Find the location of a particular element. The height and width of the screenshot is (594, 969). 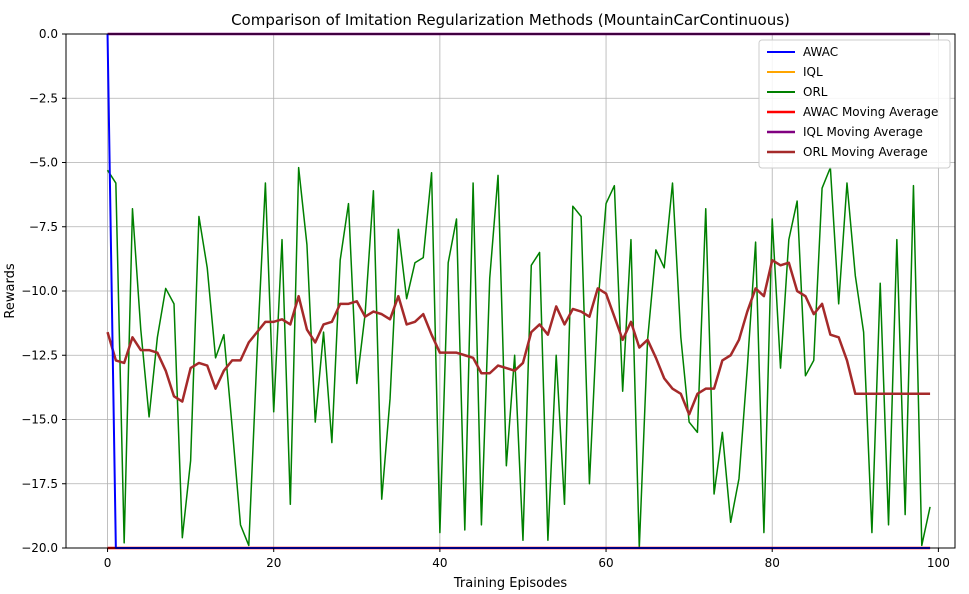

y-tick-label: −2.5 is located at coordinates (43, 98).